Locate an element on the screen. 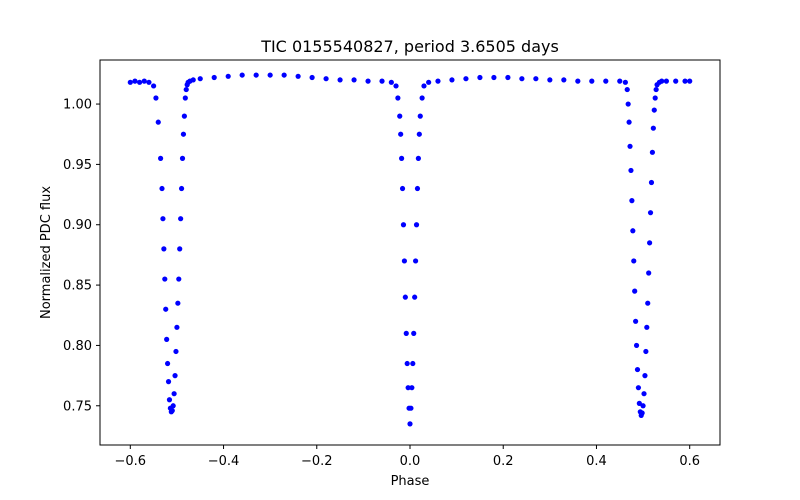  x-tick-label: 0.6 is located at coordinates (689, 461).